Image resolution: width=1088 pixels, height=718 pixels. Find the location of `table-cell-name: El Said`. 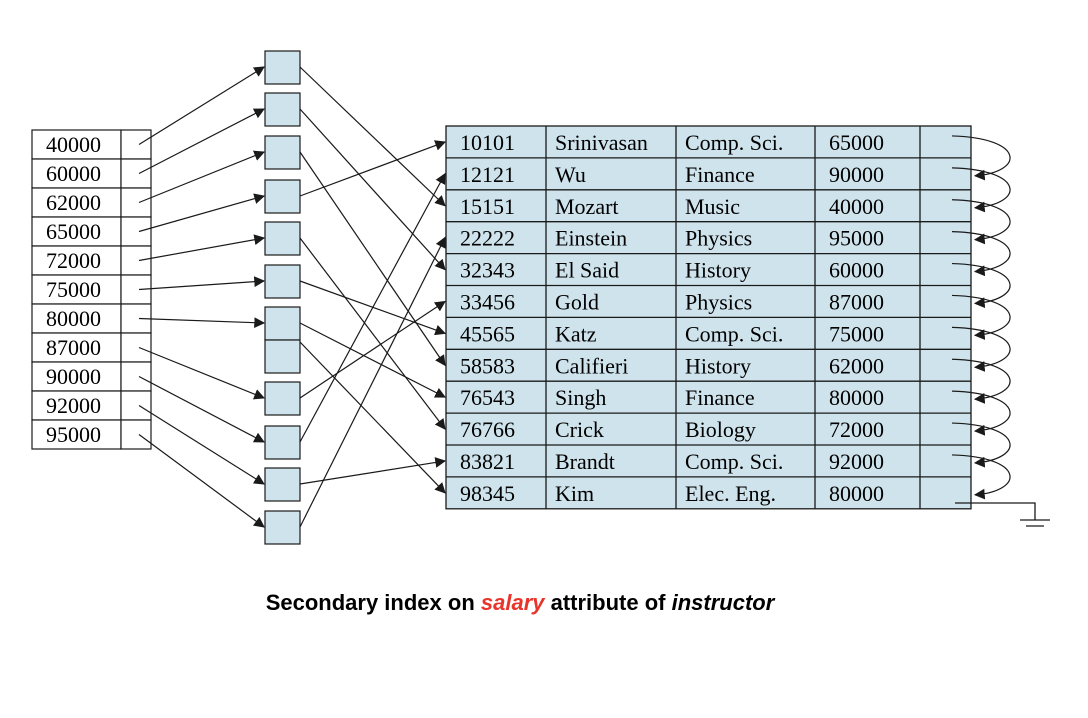

table-cell-name: El Said is located at coordinates (587, 270).